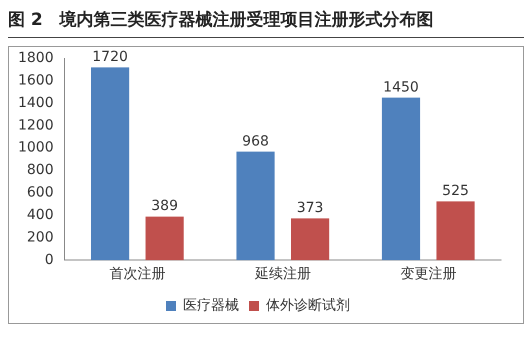 This screenshot has width=532, height=342. What do you see at coordinates (49, 260) in the screenshot?
I see `y-tick-label: 0` at bounding box center [49, 260].